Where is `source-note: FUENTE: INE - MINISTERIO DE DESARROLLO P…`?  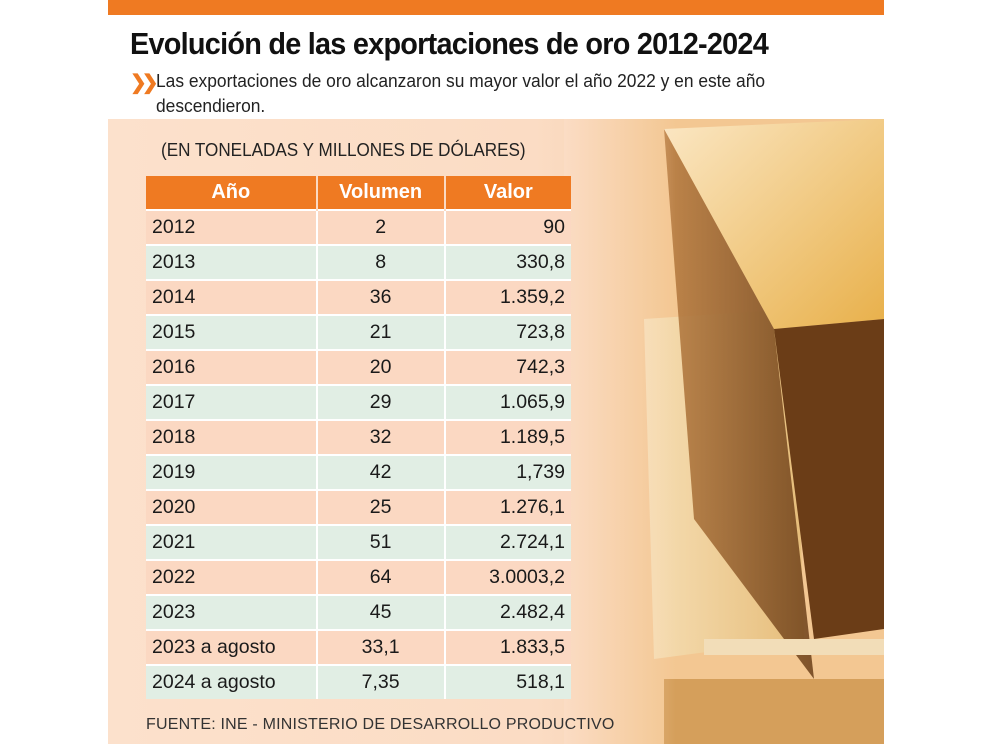
source-note: FUENTE: INE - MINISTERIO DE DESARROLLO P… is located at coordinates (380, 724).